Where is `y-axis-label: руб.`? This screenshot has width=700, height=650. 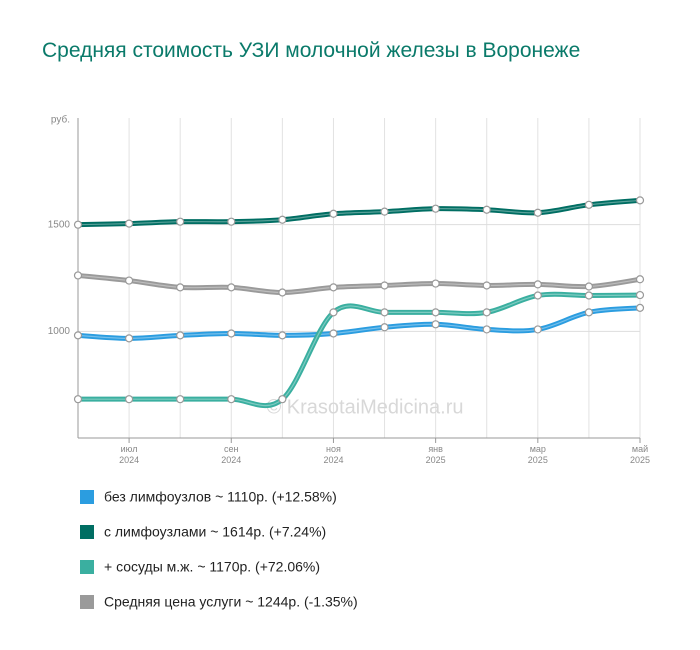
y-axis-label: руб. is located at coordinates (60, 120).